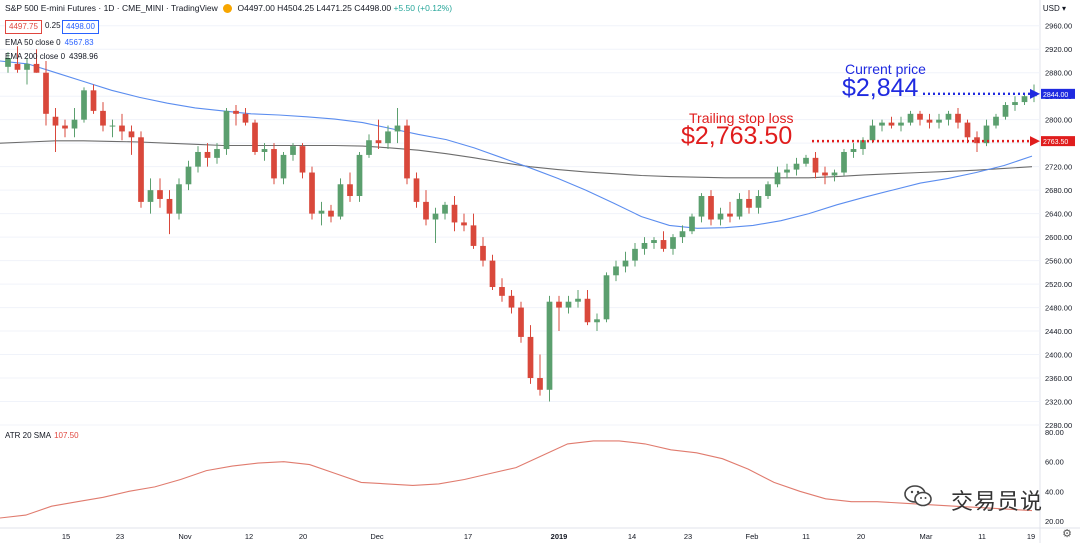  I want to click on time-tick-label: 12, so click(249, 536).